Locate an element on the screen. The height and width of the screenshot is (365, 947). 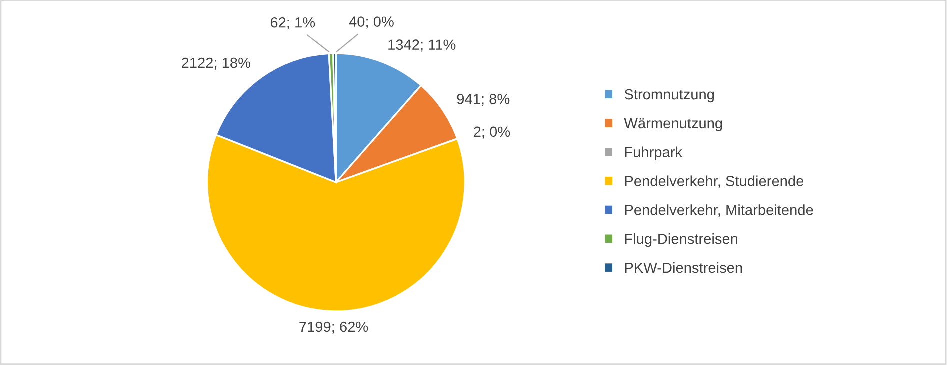
data-label: 7199; 62% is located at coordinates (334, 328).